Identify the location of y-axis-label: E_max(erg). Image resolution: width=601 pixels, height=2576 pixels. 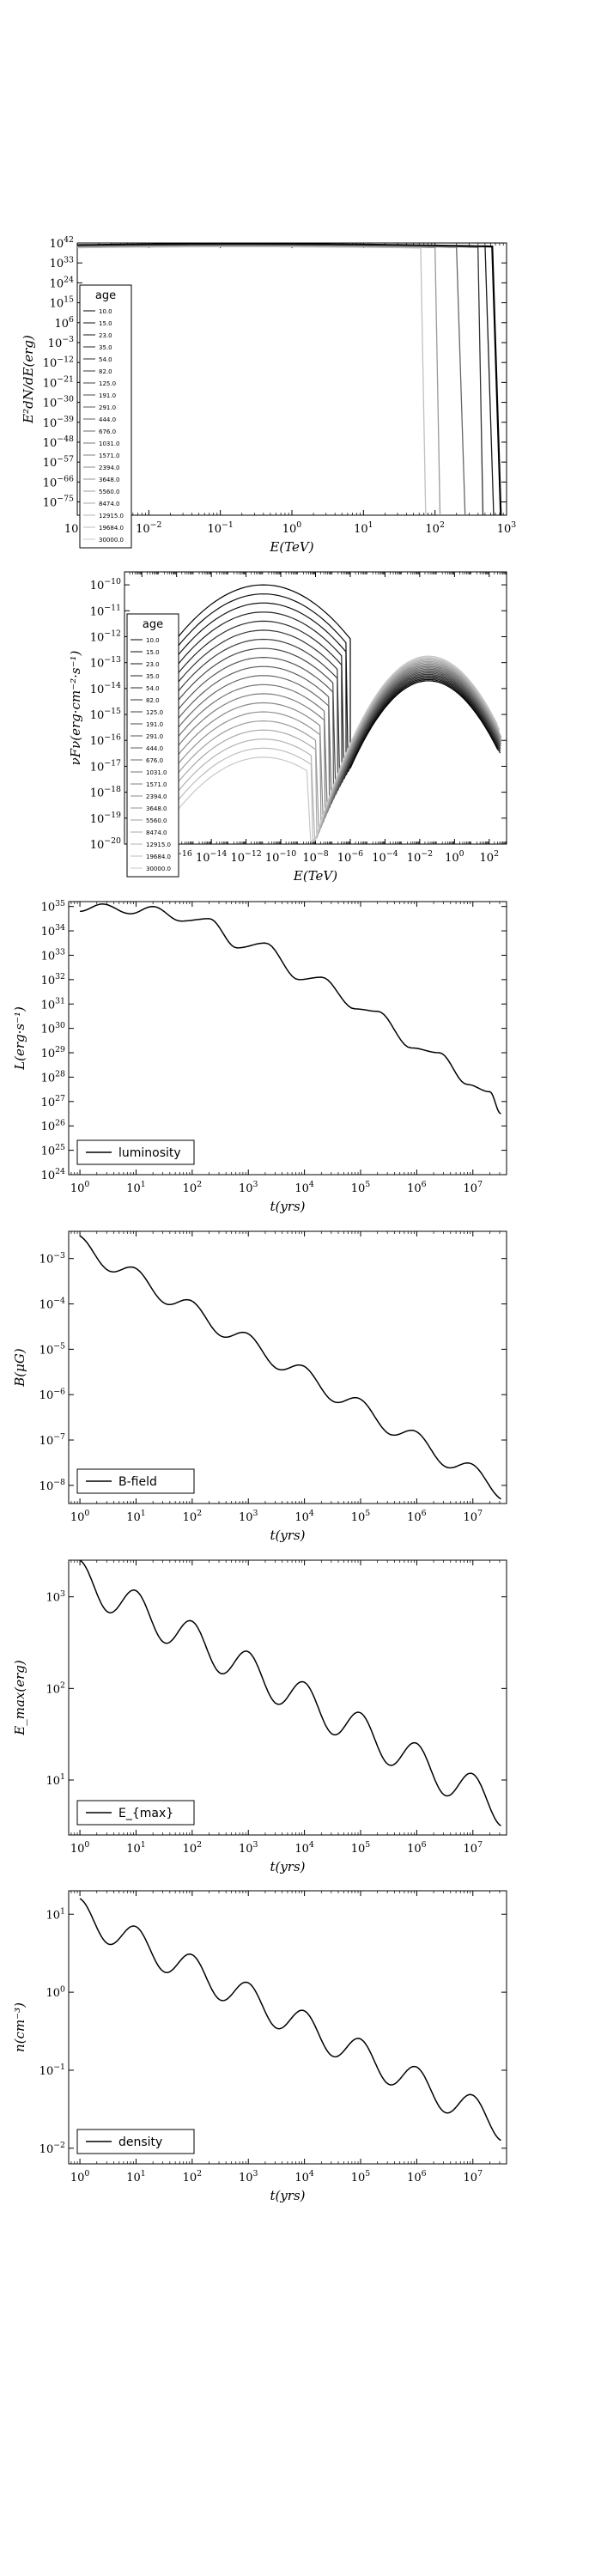
(20, 1698).